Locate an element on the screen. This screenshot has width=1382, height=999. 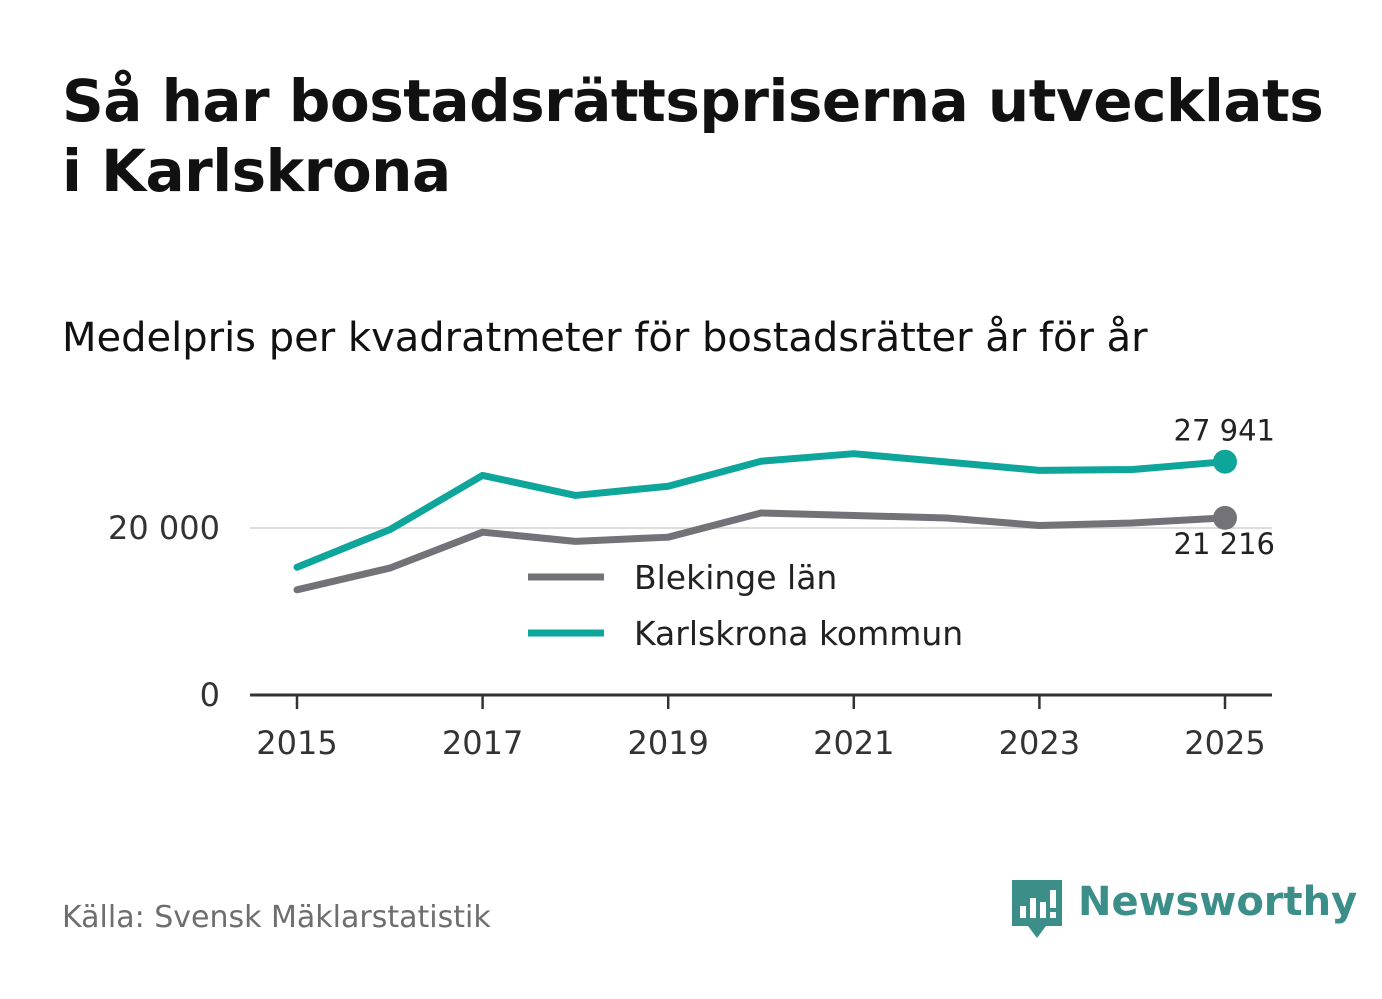
x-tick-label-2019: 2019 is located at coordinates (667, 743).